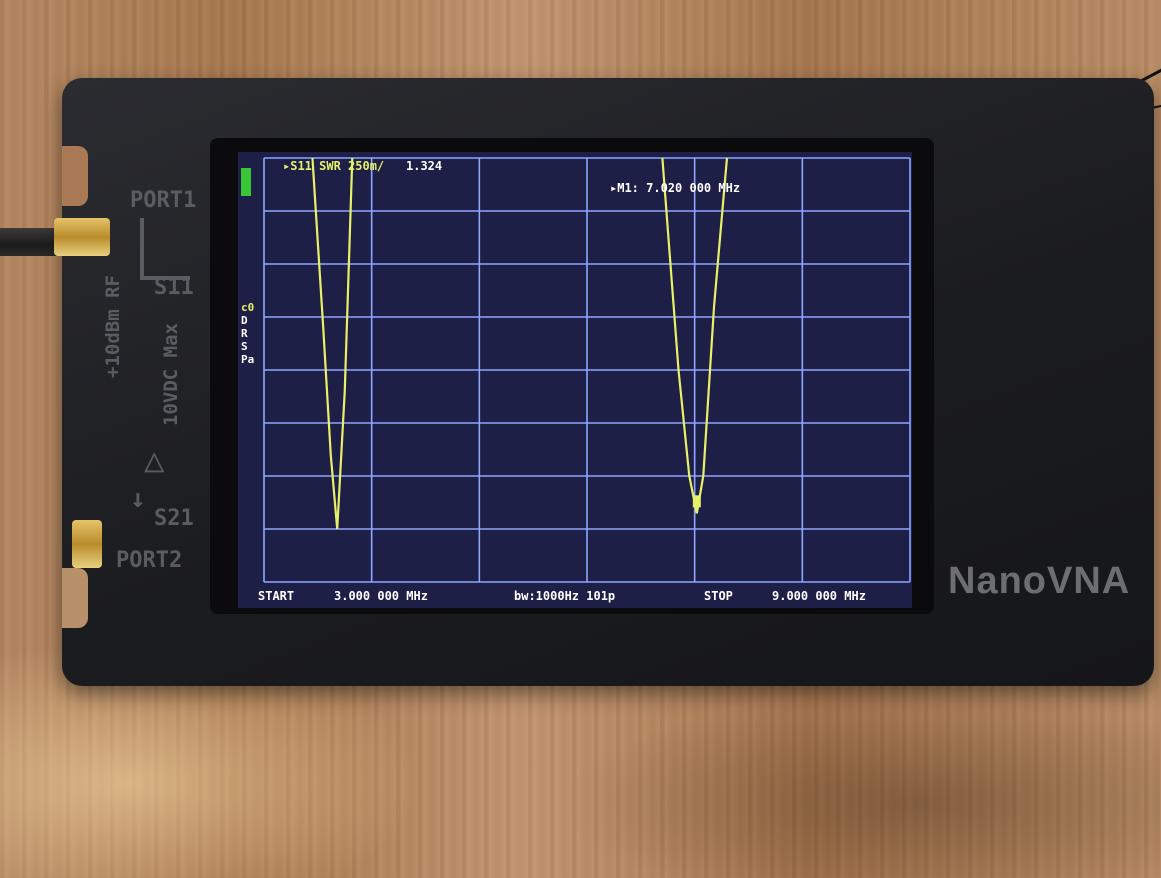  What do you see at coordinates (860, 784) in the screenshot?
I see `shadow` at bounding box center [860, 784].